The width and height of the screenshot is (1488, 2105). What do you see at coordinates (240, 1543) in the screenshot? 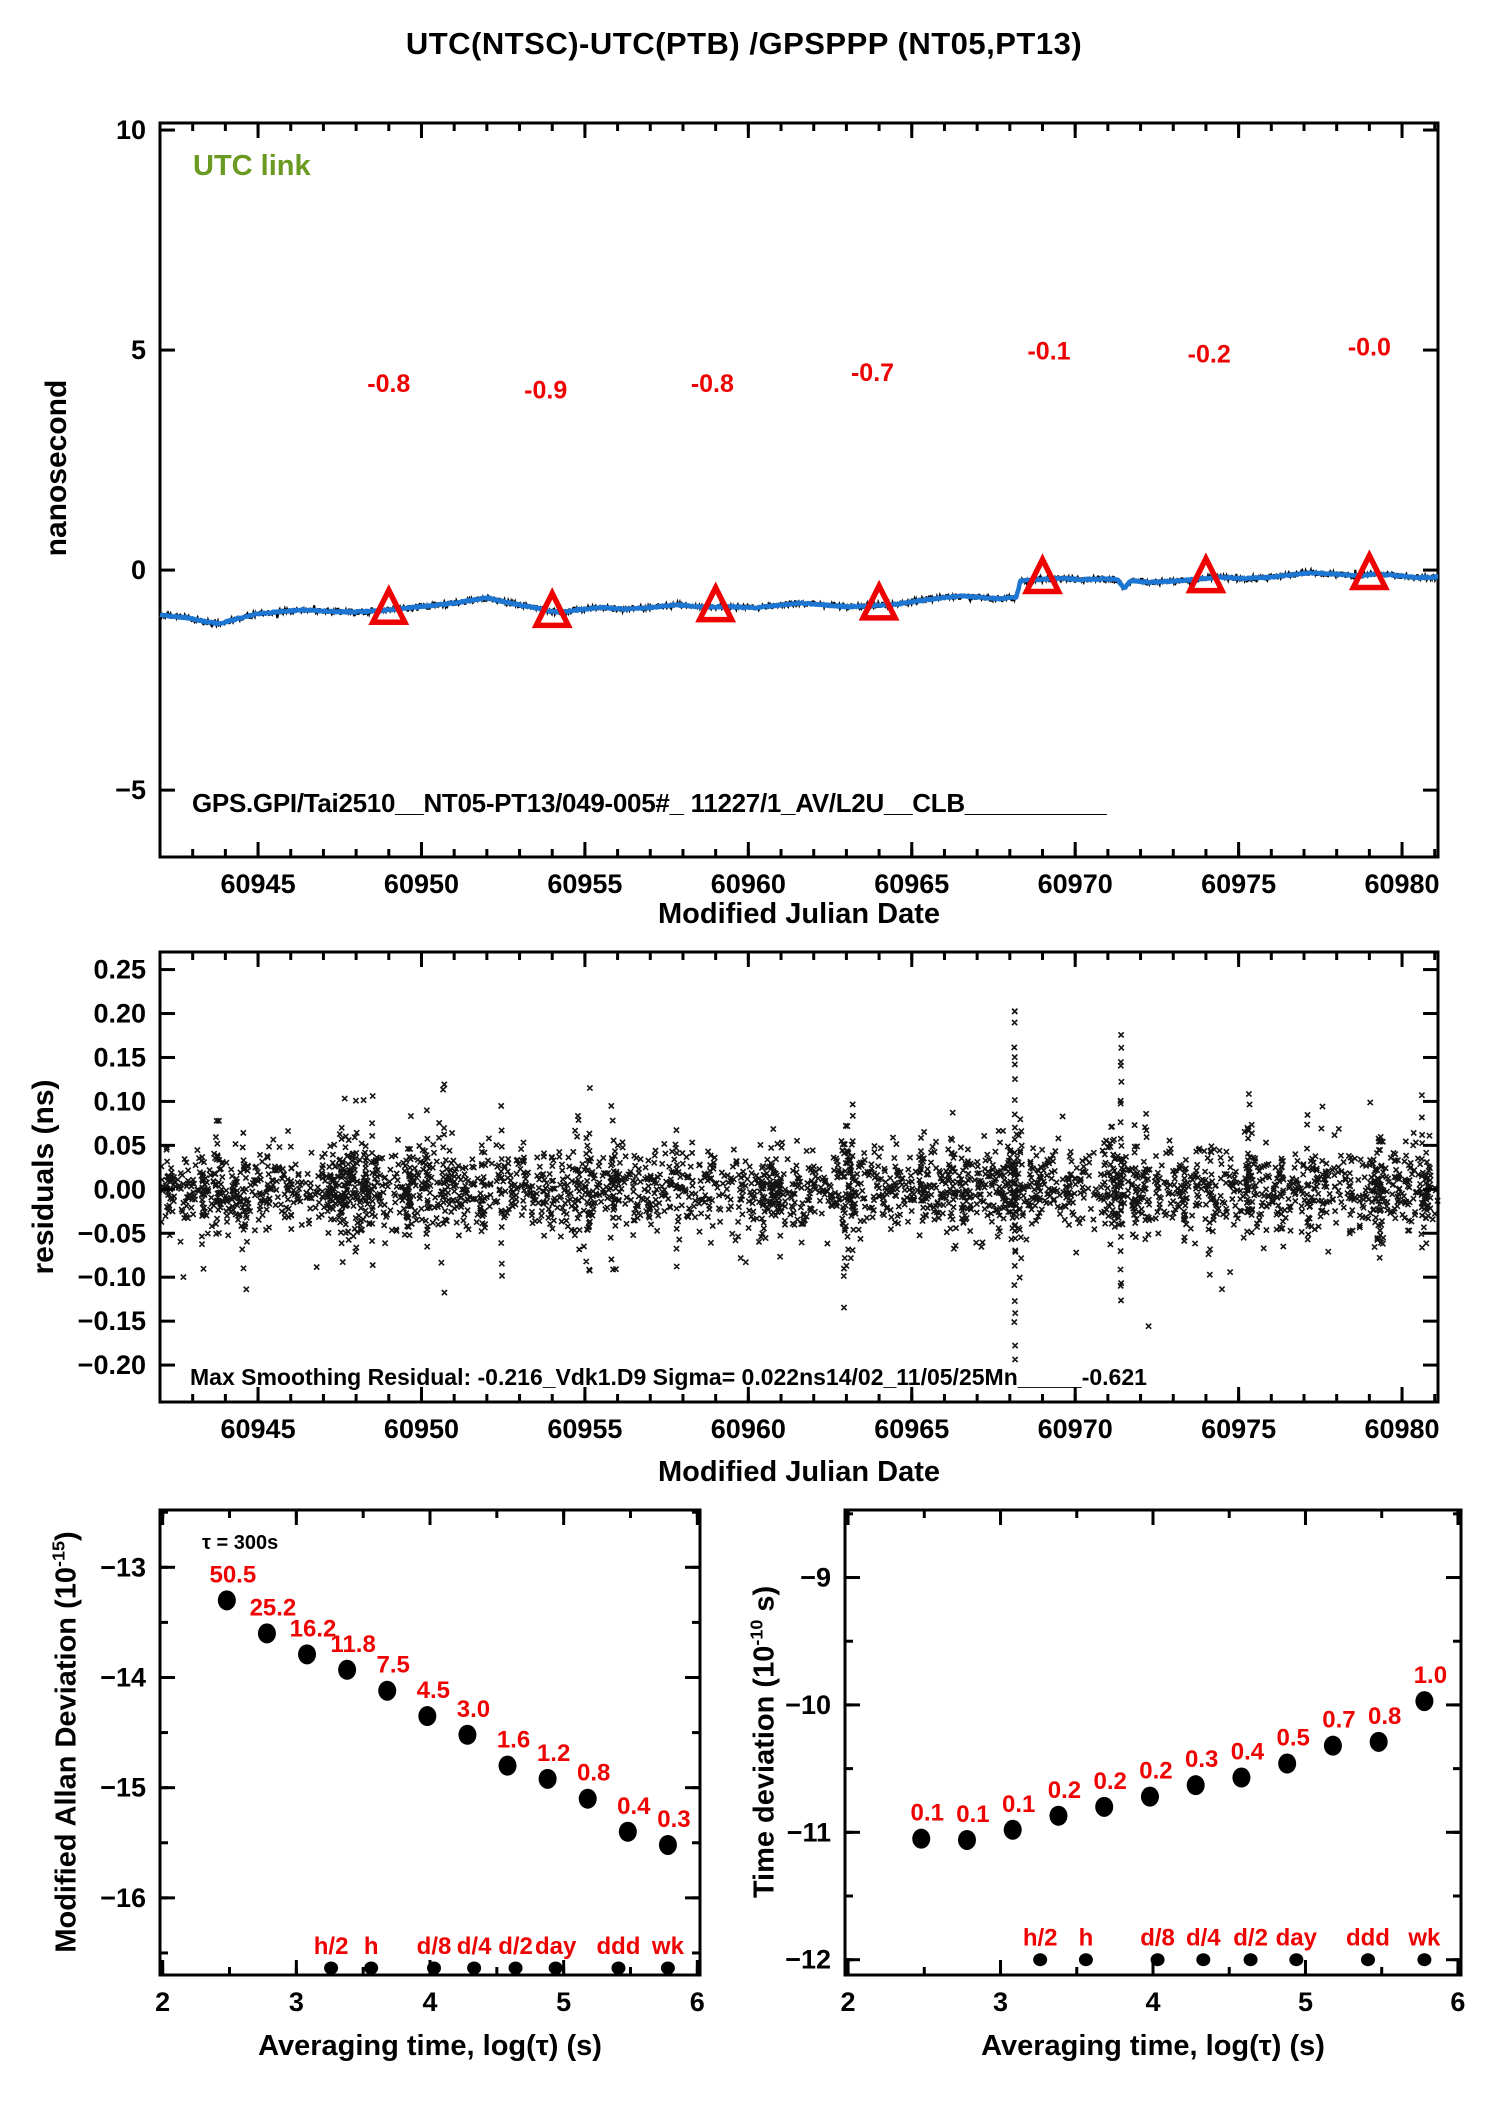
I see `tau-note: τ = 300s` at bounding box center [240, 1543].